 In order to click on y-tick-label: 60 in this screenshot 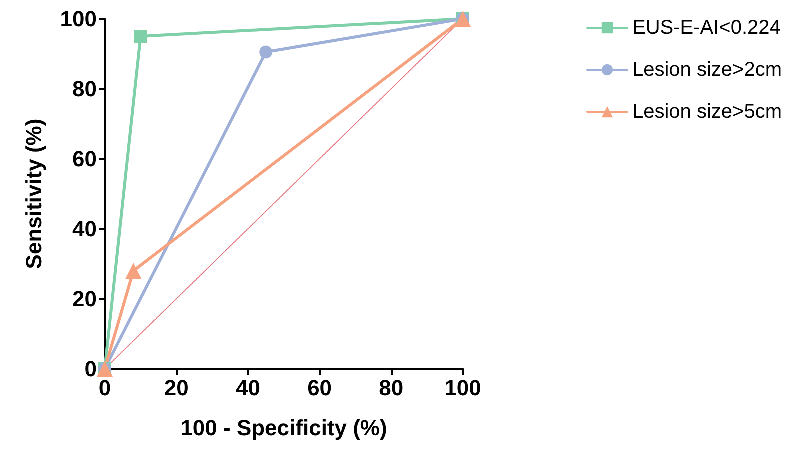, I will do `click(84, 159)`.